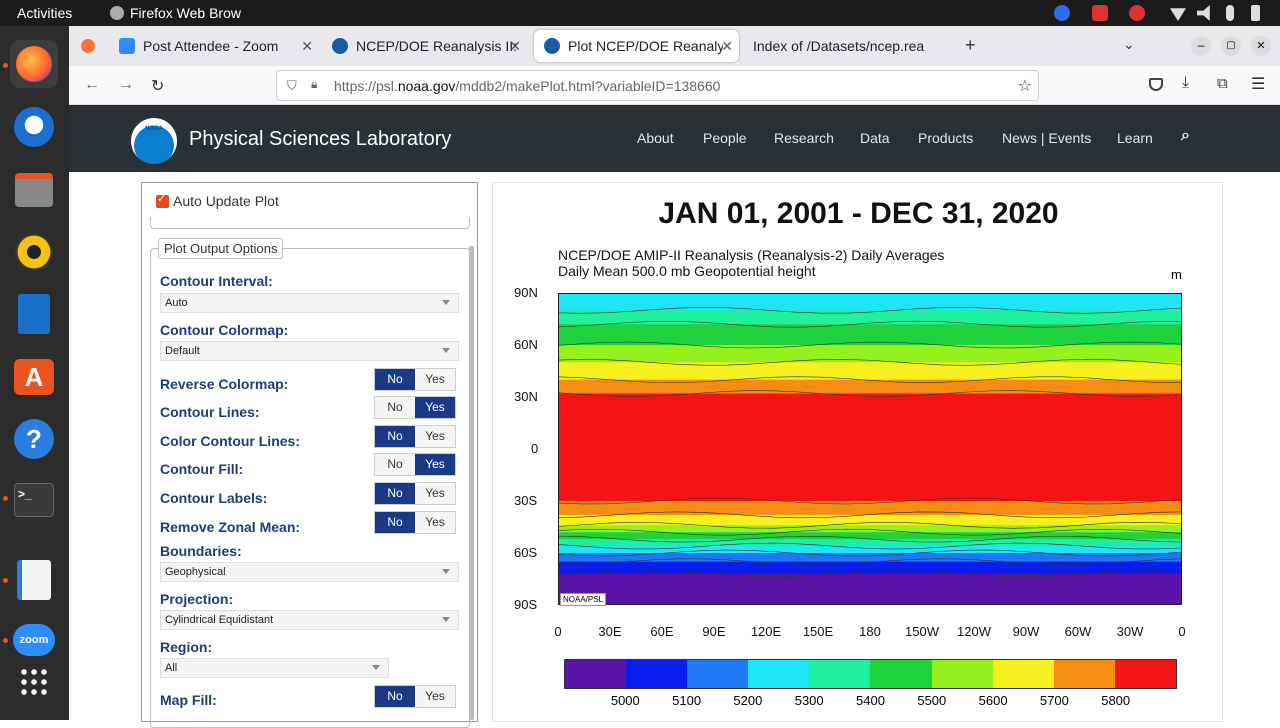 Image resolution: width=1280 pixels, height=728 pixels. I want to click on colorbar-tick-label: 5700, so click(1054, 700).